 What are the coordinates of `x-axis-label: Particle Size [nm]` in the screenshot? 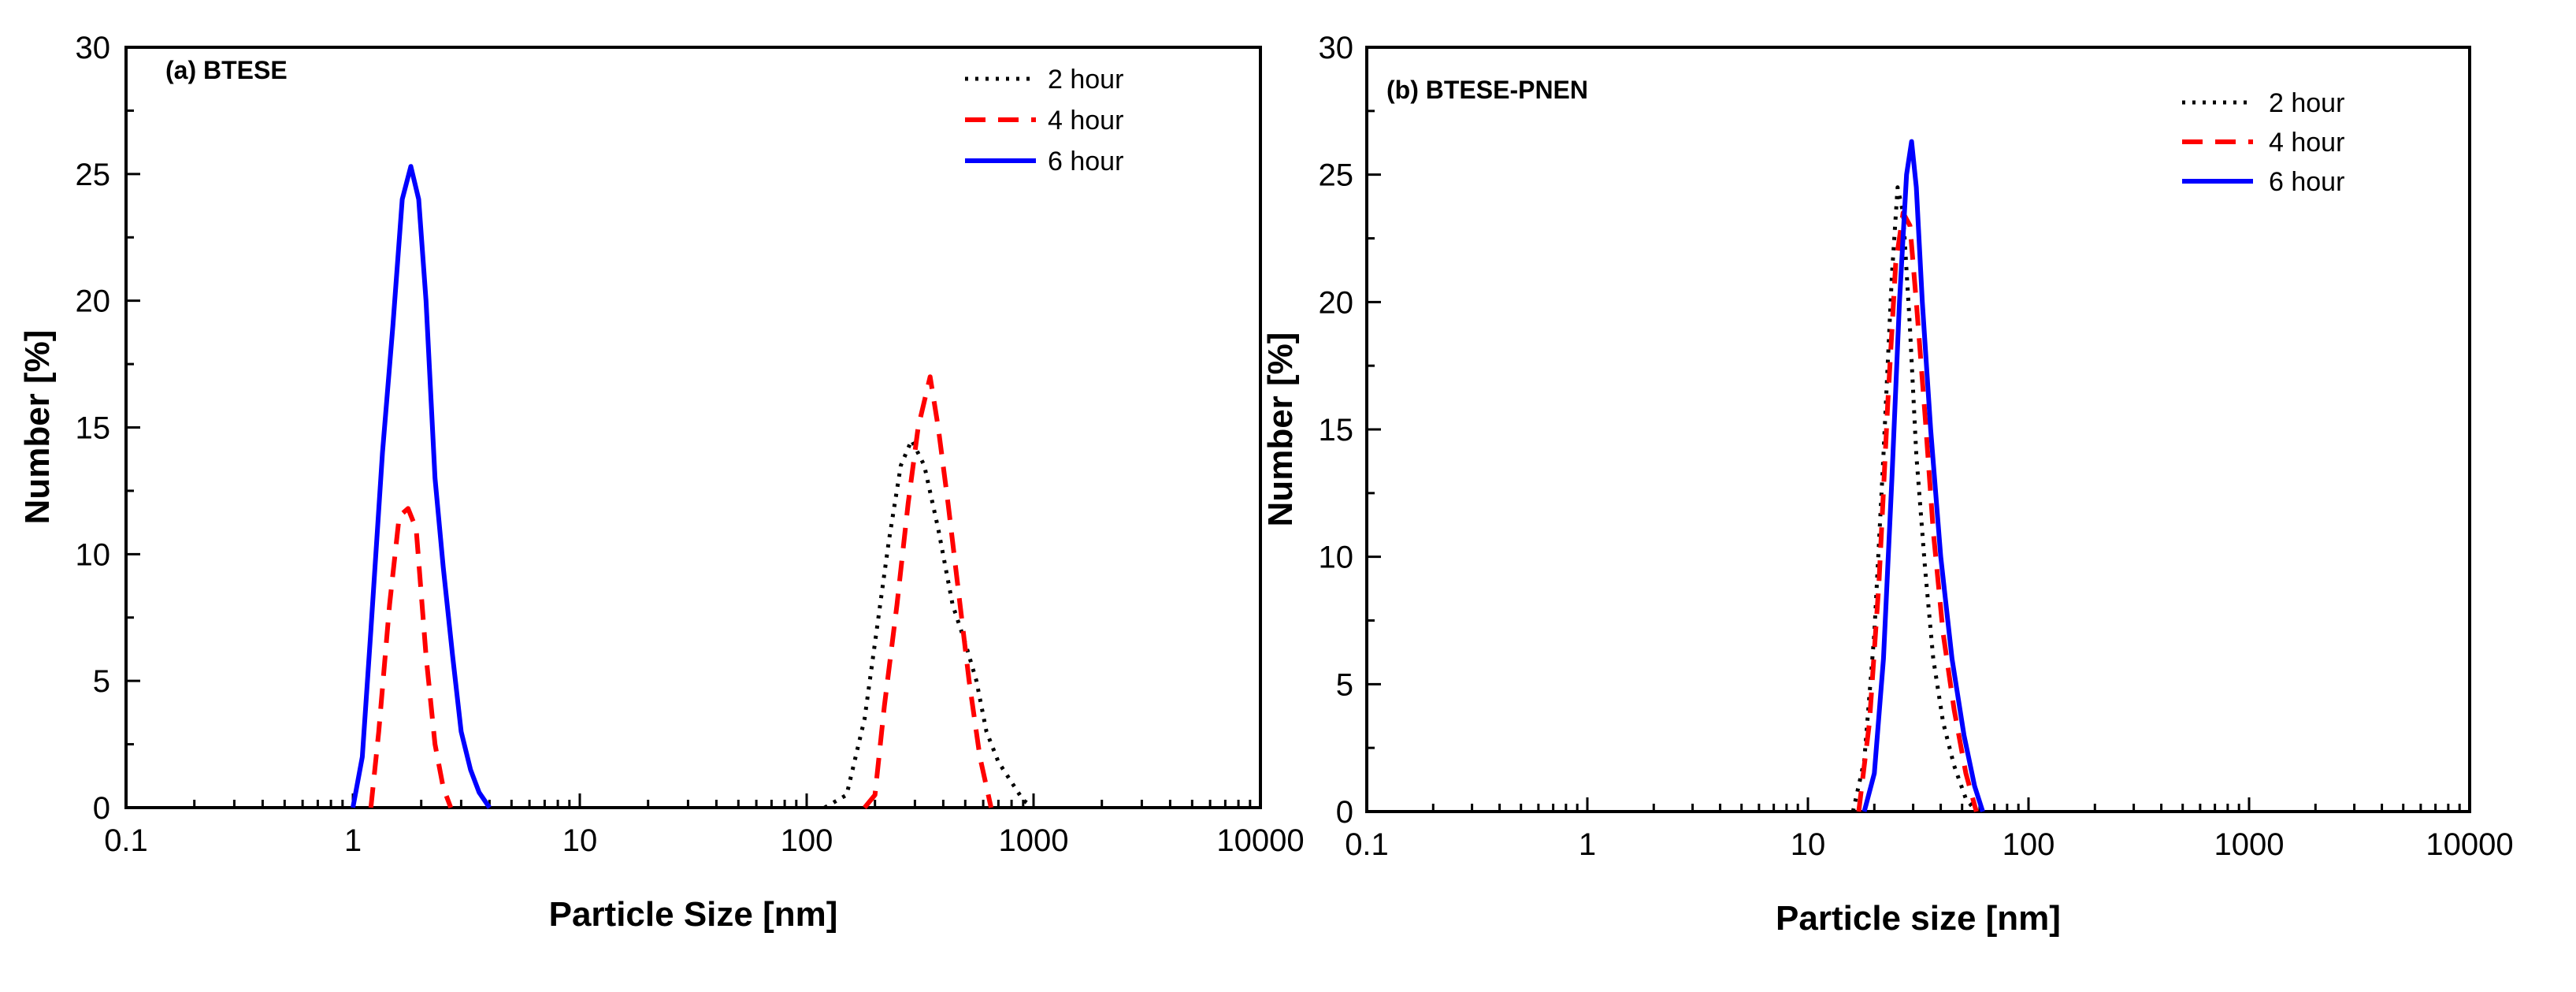 It's located at (693, 914).